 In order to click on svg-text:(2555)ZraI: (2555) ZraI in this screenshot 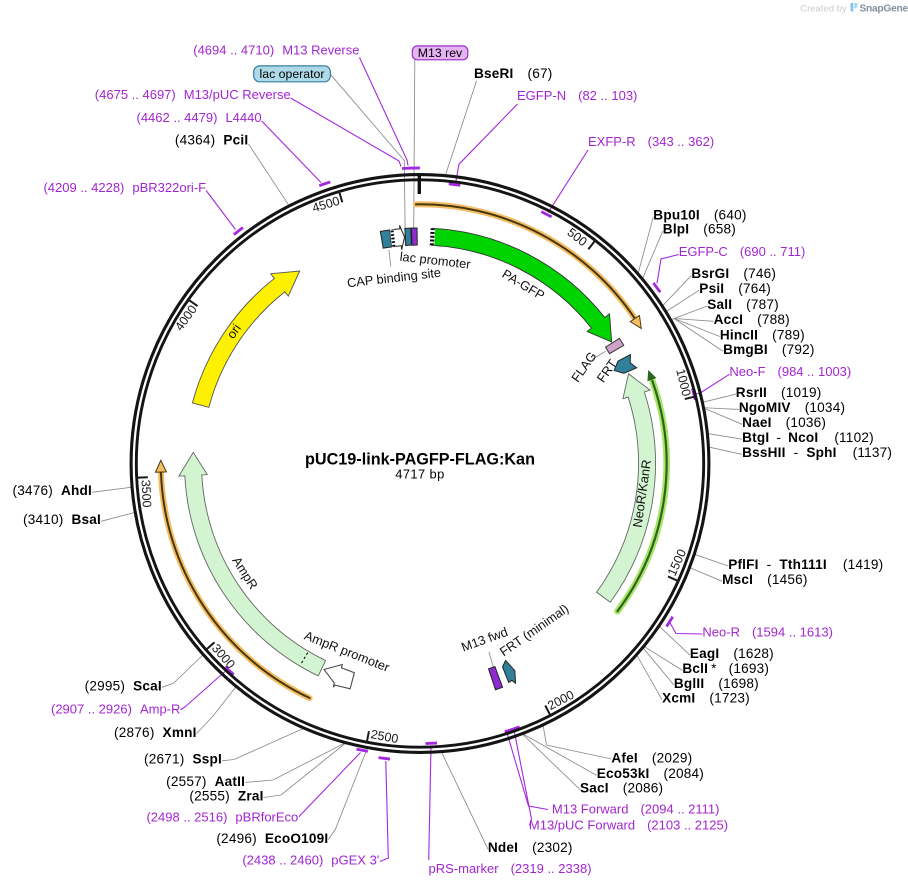, I will do `click(226, 796)`.